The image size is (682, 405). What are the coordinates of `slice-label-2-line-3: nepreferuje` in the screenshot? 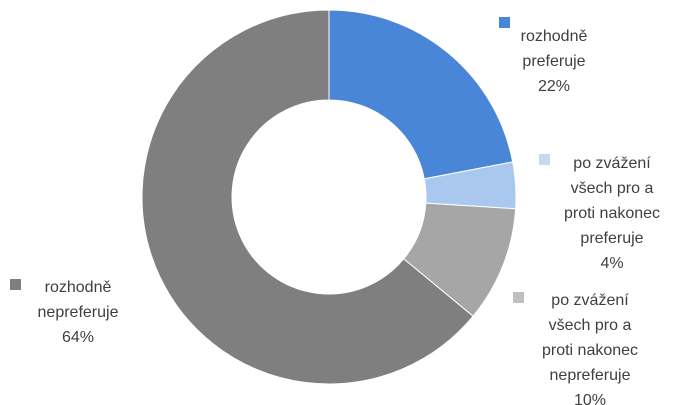 It's located at (590, 375).